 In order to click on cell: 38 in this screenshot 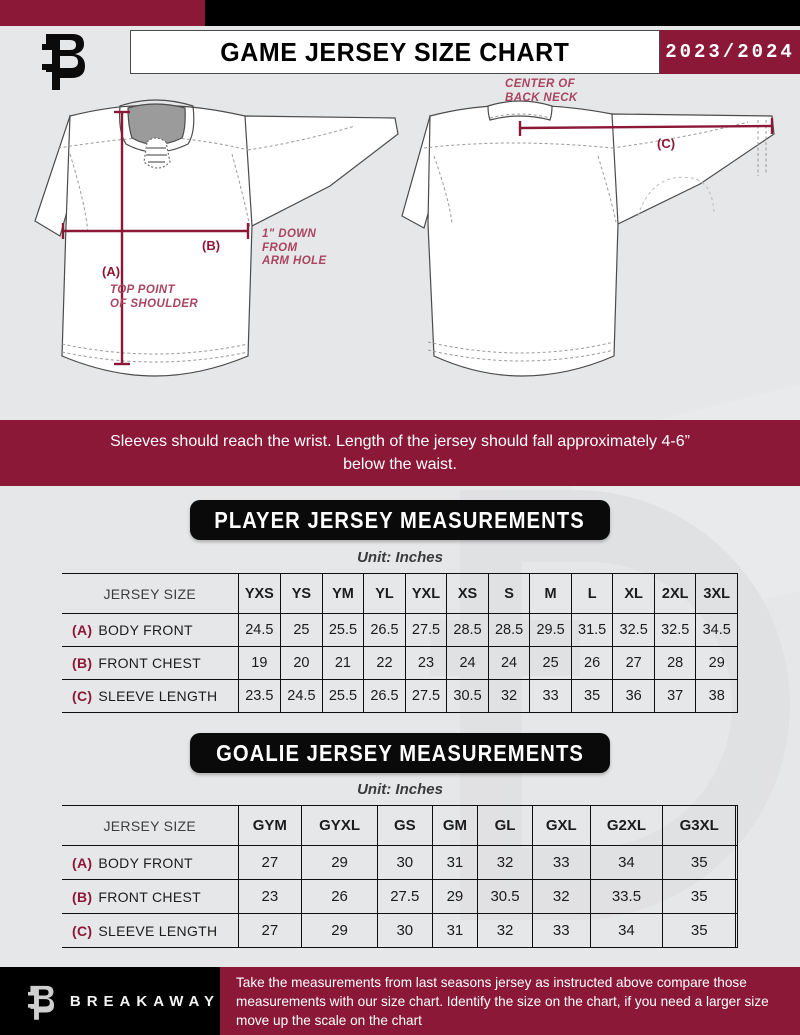, I will do `click(716, 696)`.